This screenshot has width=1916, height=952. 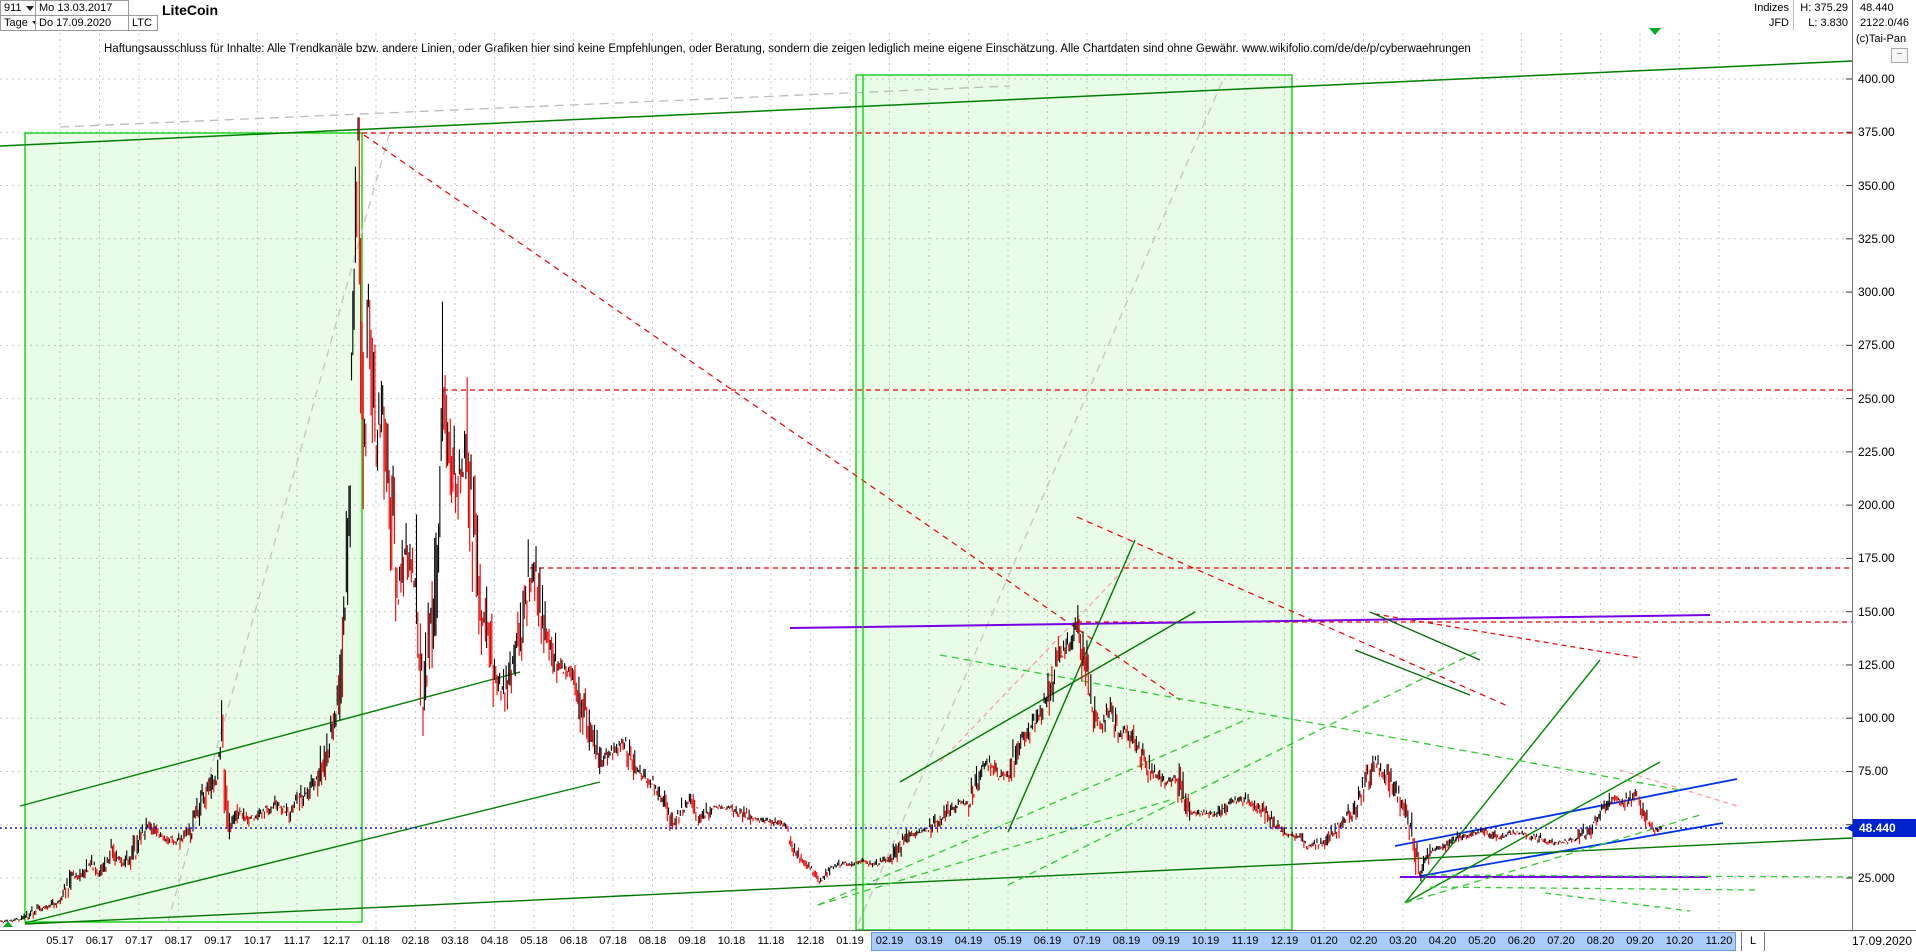 What do you see at coordinates (1852, 465) in the screenshot?
I see `axis-border` at bounding box center [1852, 465].